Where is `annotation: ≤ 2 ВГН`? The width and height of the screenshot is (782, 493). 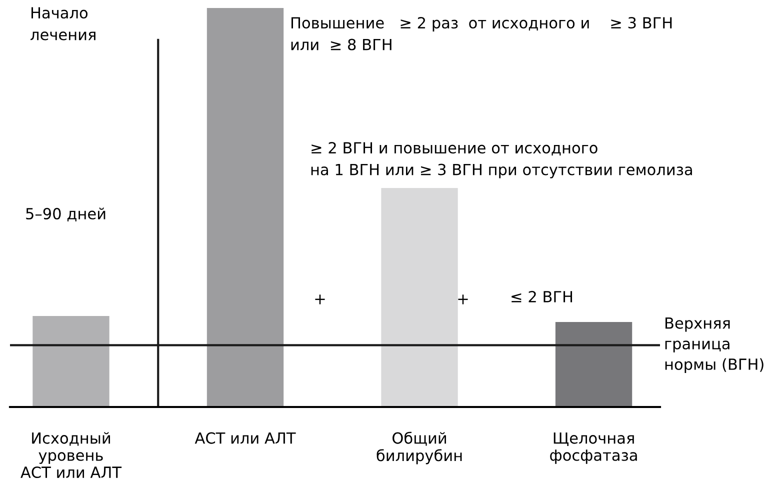
annotation: ≤ 2 ВГН is located at coordinates (542, 296).